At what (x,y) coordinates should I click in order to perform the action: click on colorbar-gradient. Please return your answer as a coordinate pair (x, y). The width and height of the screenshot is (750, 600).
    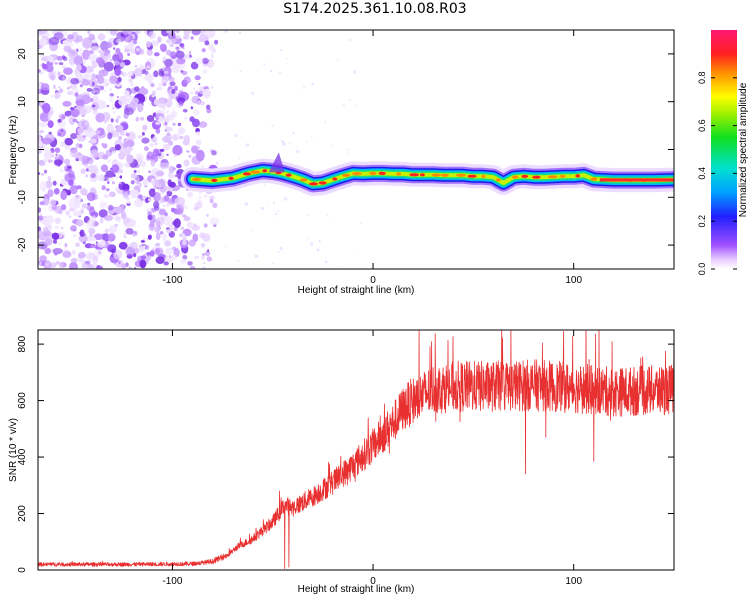
    Looking at the image, I should click on (724, 149).